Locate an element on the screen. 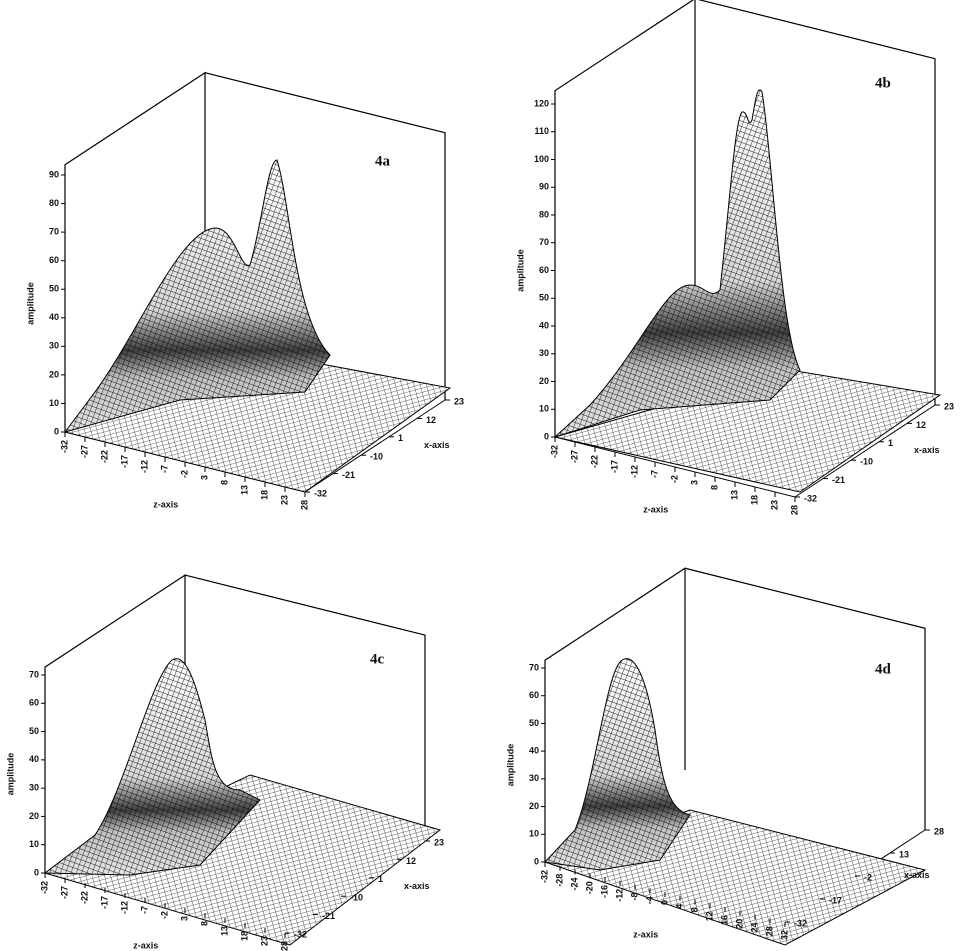 The image size is (972, 951). z-tick-label: -8 is located at coordinates (634, 897).